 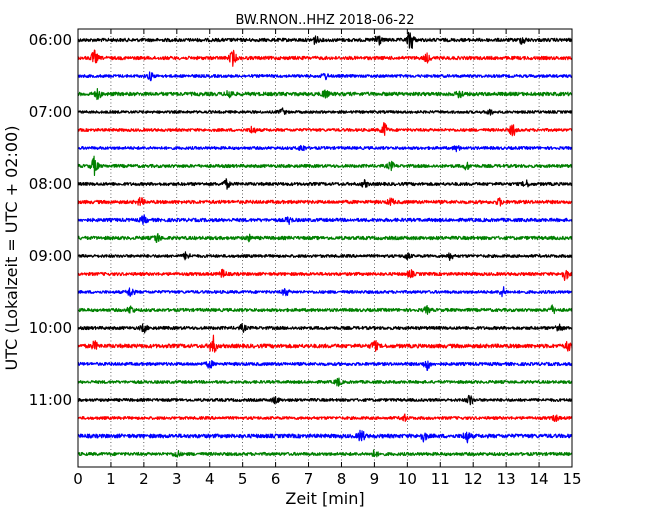 I want to click on x-tick-label: 14, so click(x=539, y=479).